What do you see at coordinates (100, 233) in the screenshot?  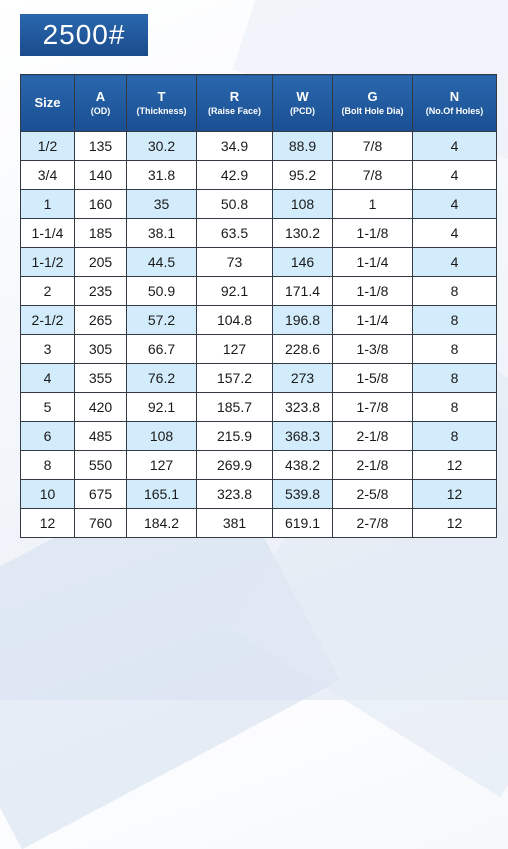 I see `table-cell: 185` at bounding box center [100, 233].